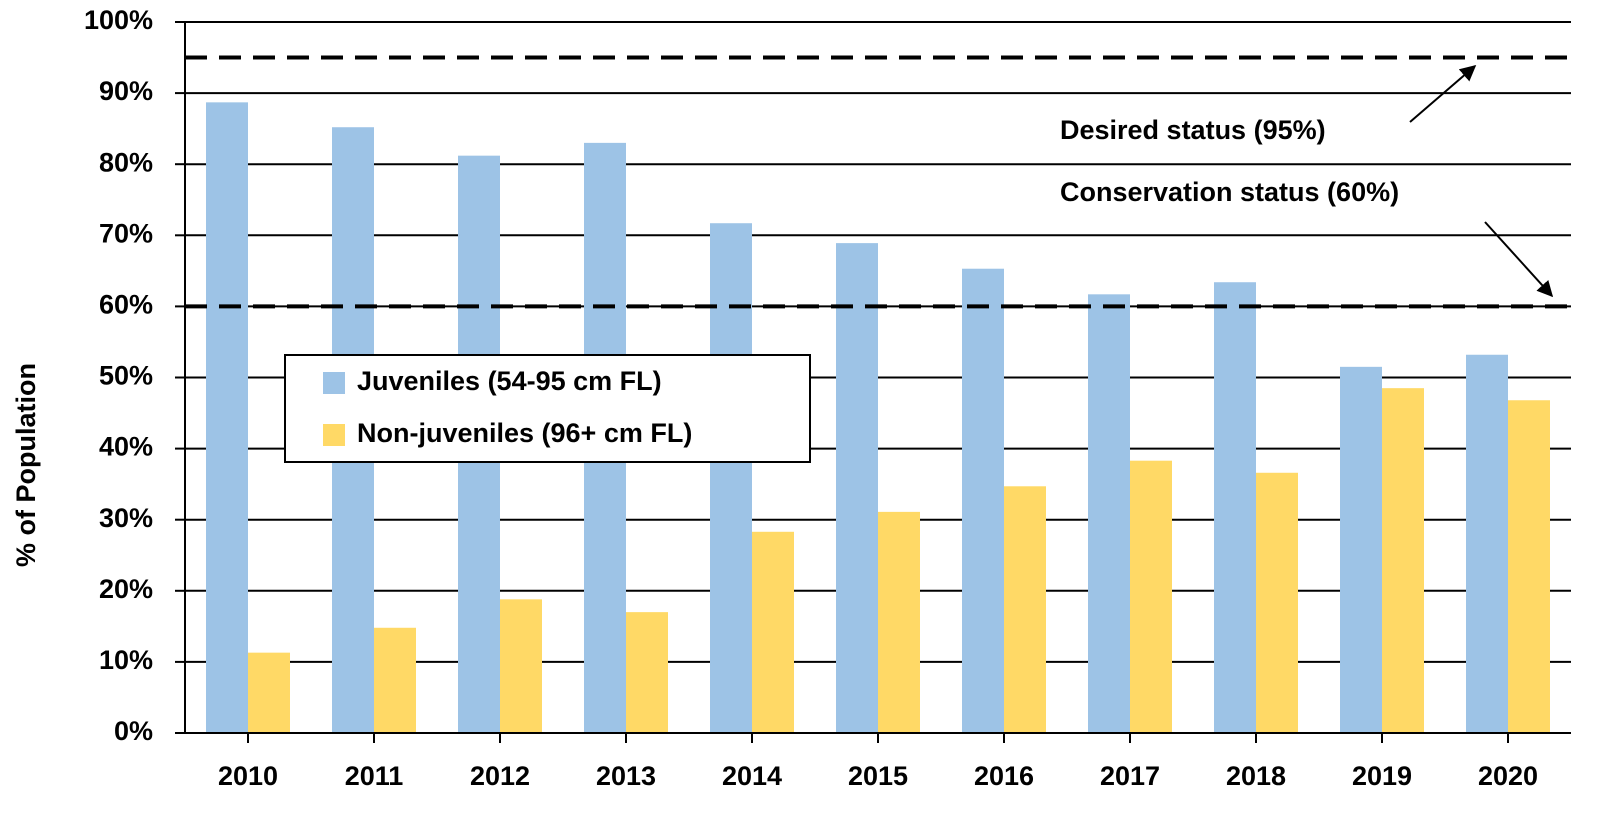  Describe the element at coordinates (126, 91) in the screenshot. I see `y-tick-label: 90%` at that location.